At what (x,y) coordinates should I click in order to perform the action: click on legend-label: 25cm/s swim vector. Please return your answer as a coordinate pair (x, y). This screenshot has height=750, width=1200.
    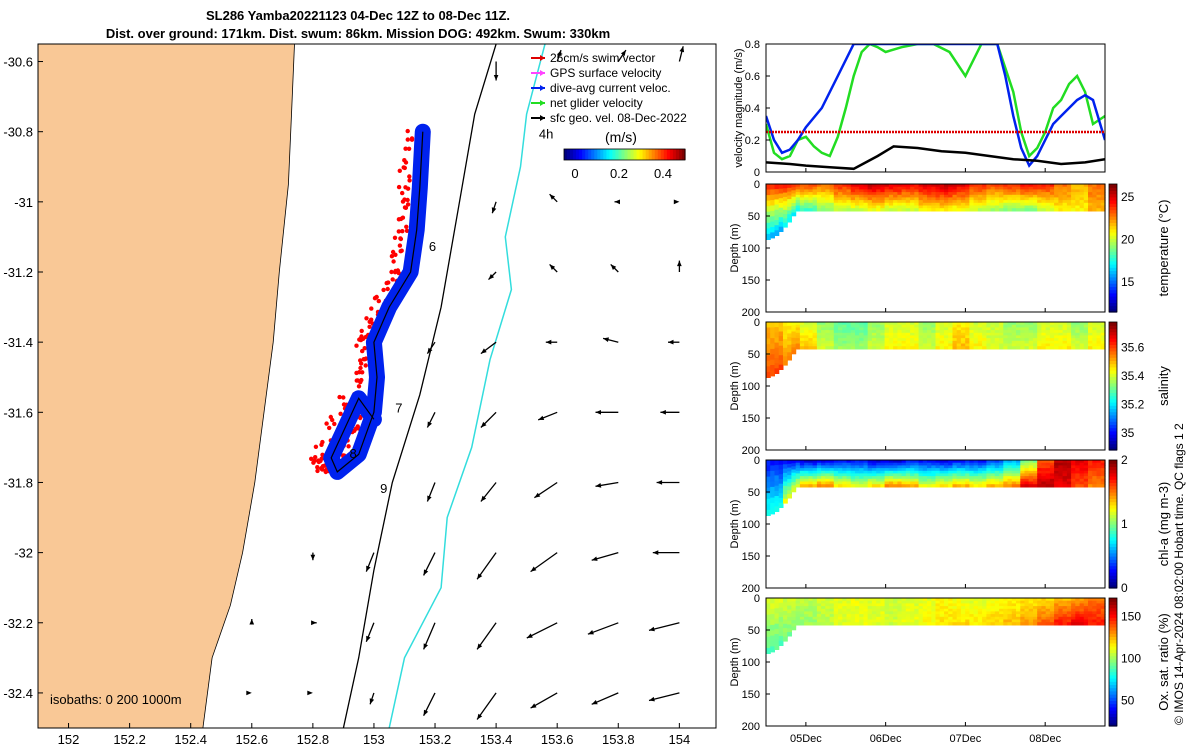
    Looking at the image, I should click on (602, 58).